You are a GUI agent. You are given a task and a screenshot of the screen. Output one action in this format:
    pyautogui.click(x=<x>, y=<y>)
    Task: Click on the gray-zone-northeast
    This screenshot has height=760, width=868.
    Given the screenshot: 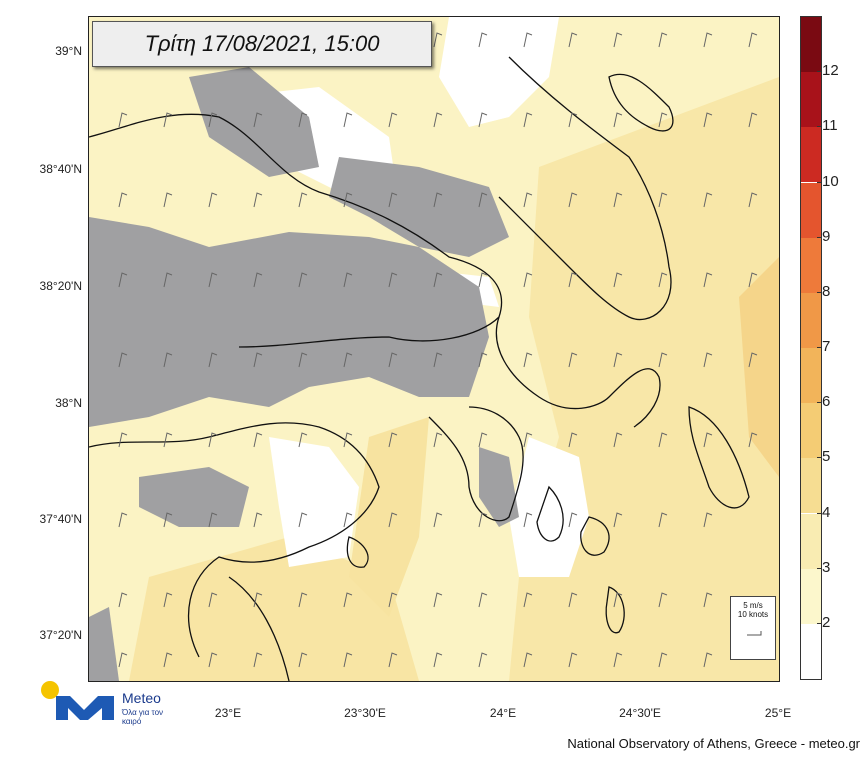 What is the action you would take?
    pyautogui.click(x=419, y=207)
    